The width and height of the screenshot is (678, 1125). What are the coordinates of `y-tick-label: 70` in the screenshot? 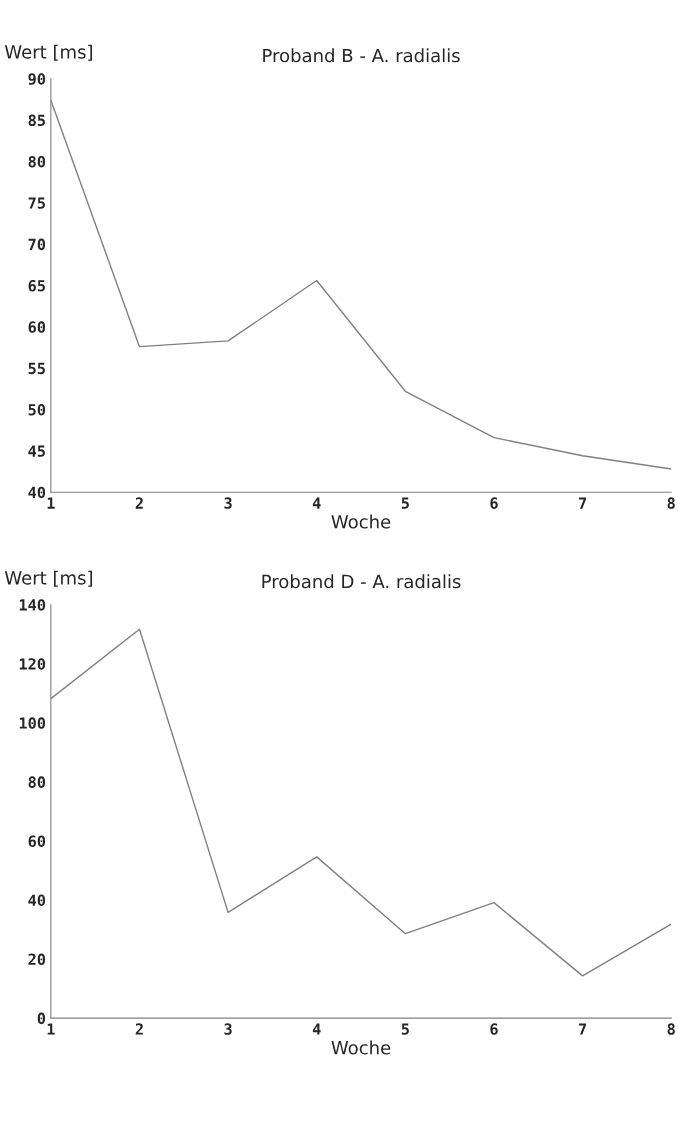 It's located at (37, 244).